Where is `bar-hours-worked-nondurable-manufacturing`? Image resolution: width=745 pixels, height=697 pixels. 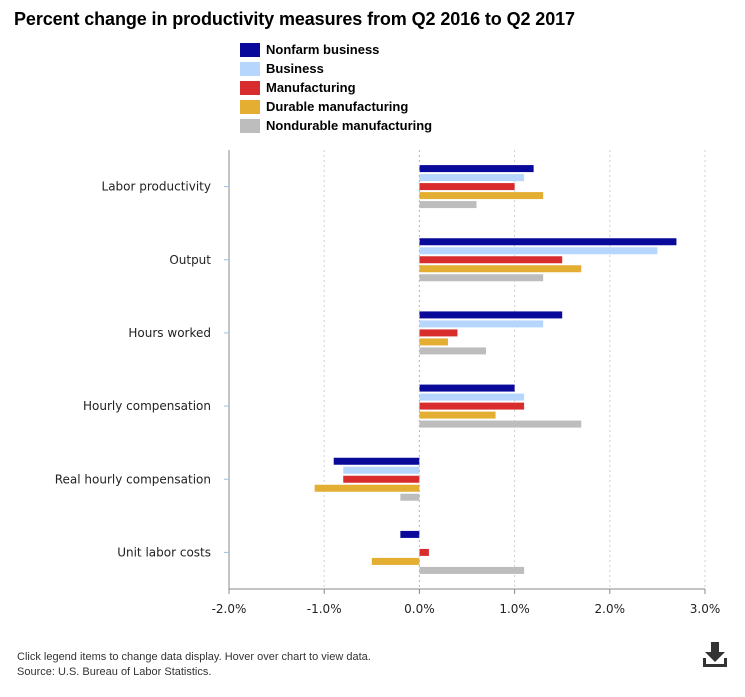
bar-hours-worked-nondurable-manufacturing is located at coordinates (453, 351).